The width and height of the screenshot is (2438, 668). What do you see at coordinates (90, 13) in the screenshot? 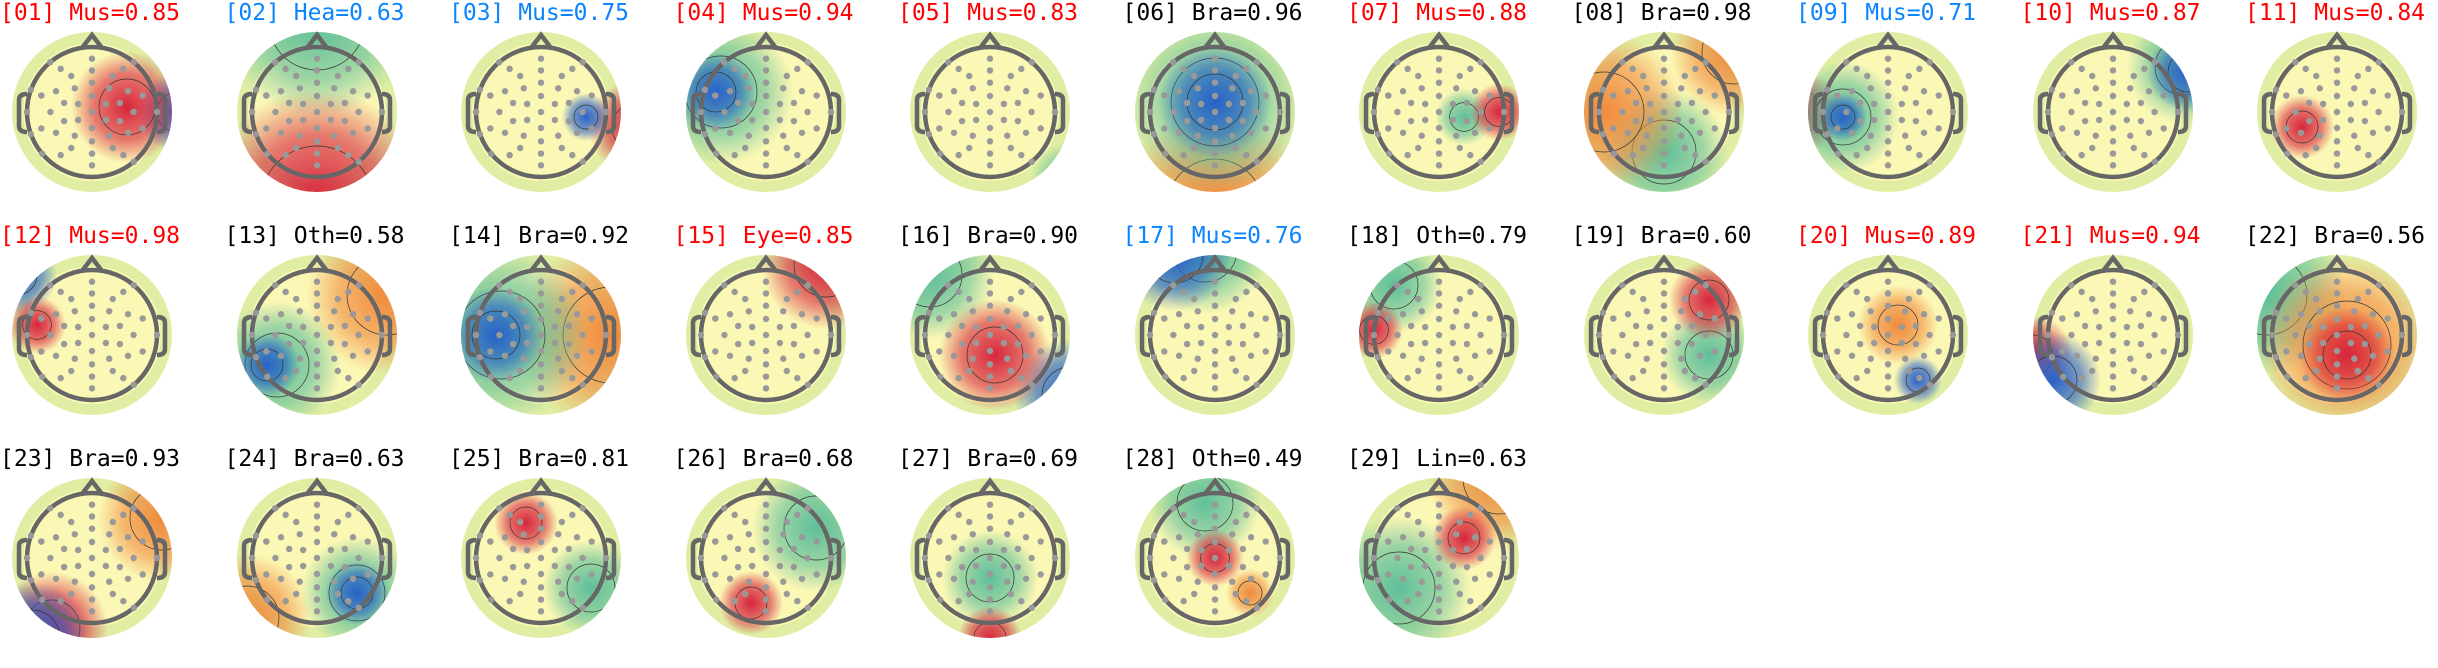
I see `component-title: [01] Mus=0.85` at bounding box center [90, 13].